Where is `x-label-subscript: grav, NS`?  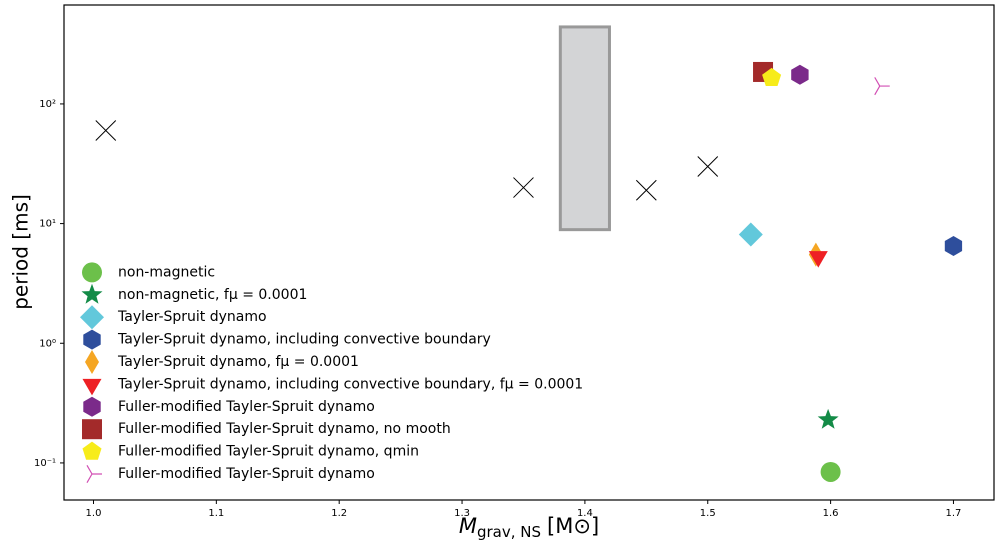
x-label-subscript: grav, NS is located at coordinates (509, 532).